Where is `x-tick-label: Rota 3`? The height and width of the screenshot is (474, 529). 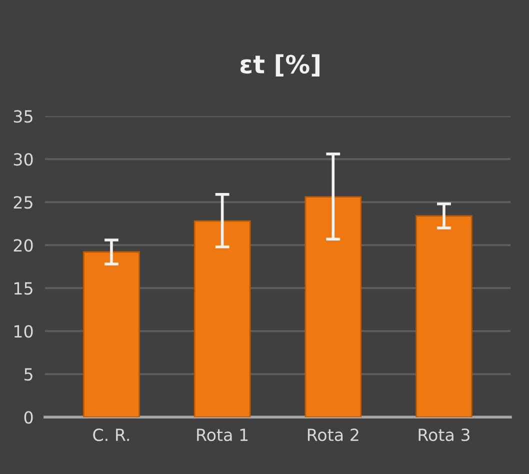 x-tick-label: Rota 3 is located at coordinates (444, 435).